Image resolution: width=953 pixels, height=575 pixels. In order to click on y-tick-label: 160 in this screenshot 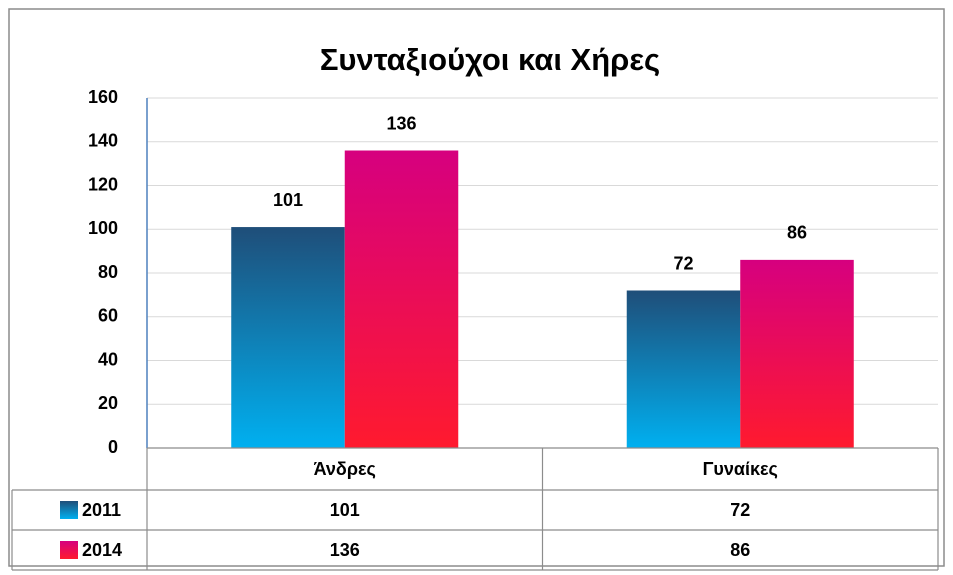, I will do `click(103, 97)`.